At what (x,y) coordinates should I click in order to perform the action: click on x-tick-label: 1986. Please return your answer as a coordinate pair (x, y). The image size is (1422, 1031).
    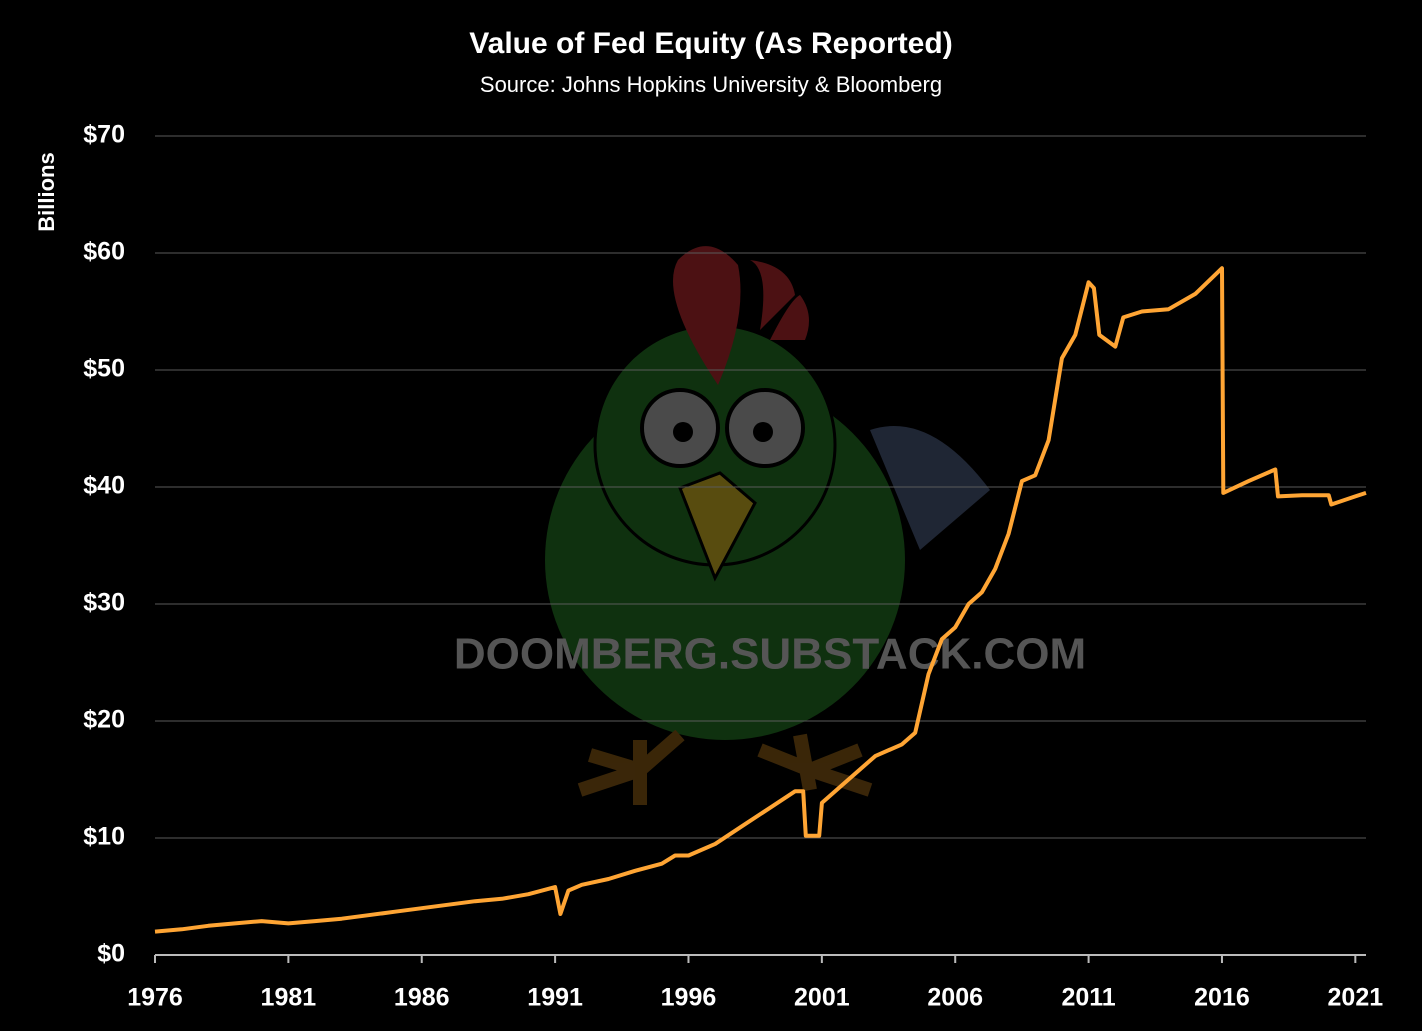
    Looking at the image, I should click on (422, 998).